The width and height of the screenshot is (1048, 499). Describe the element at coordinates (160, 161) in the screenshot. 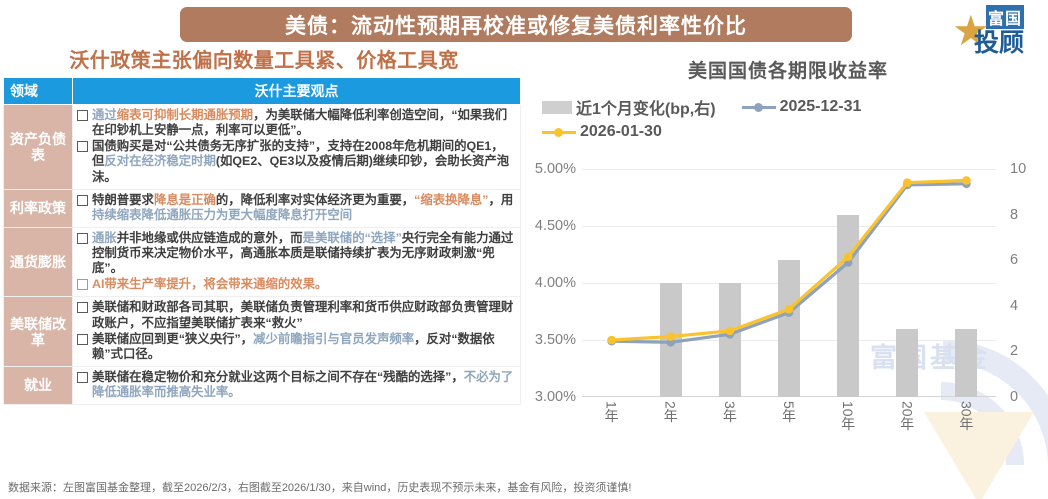

I see `text-segment: 反对在经济稳定时期` at that location.